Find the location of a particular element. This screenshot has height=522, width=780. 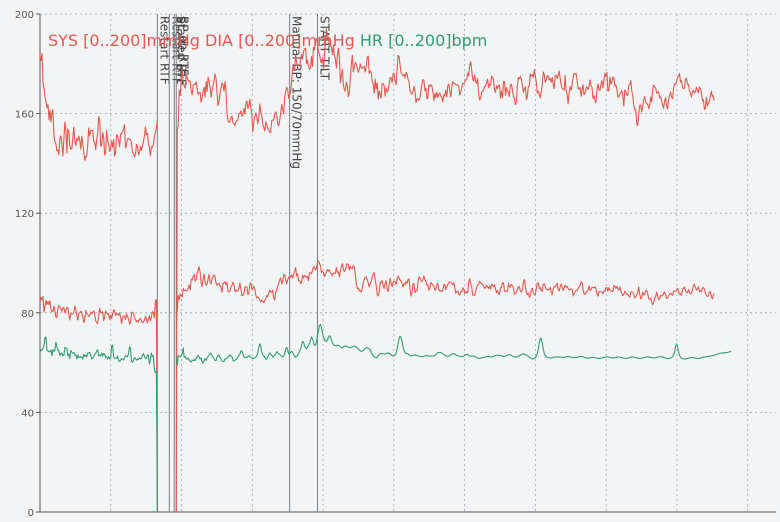

legend-entry: SYS [0..200]mmHg is located at coordinates (124, 40).